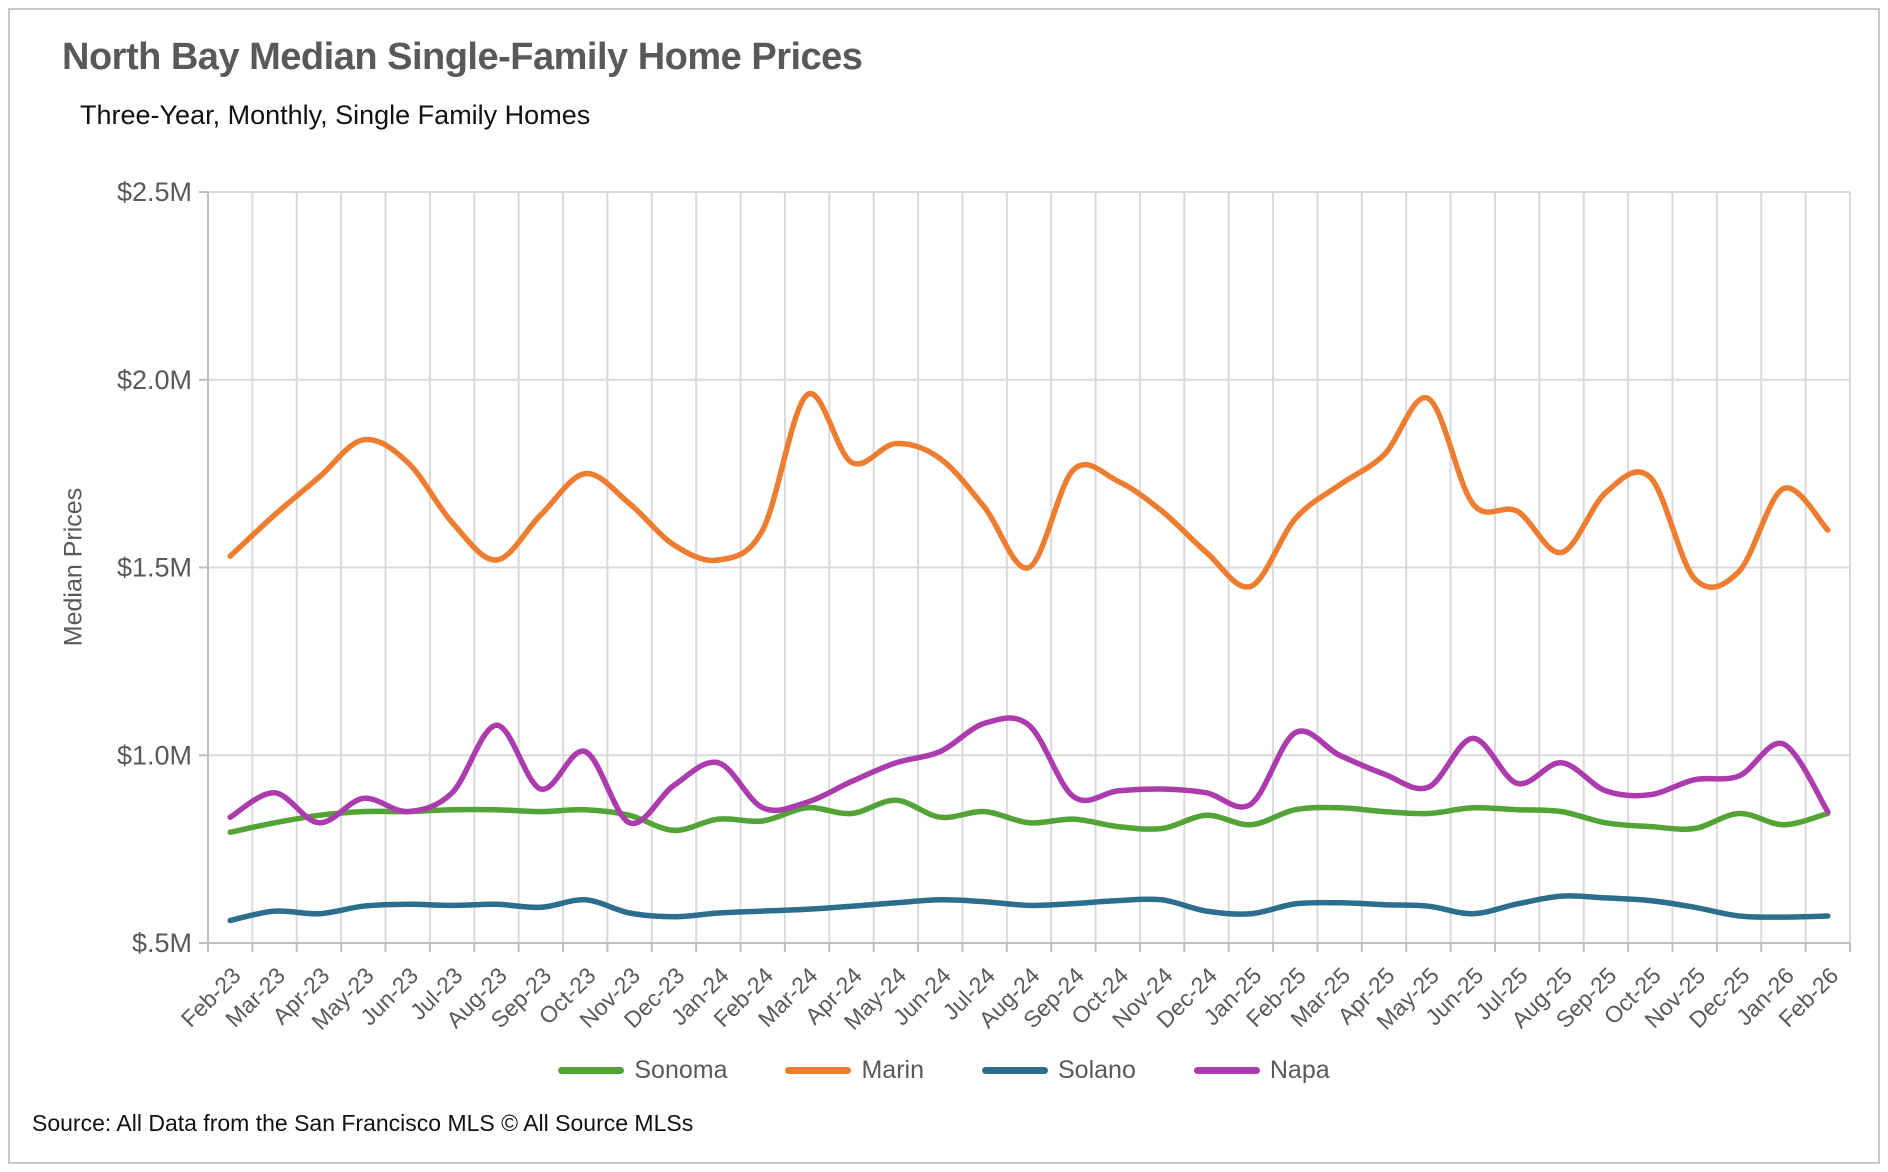  I want to click on legend-label: Sonoma, so click(681, 1070).